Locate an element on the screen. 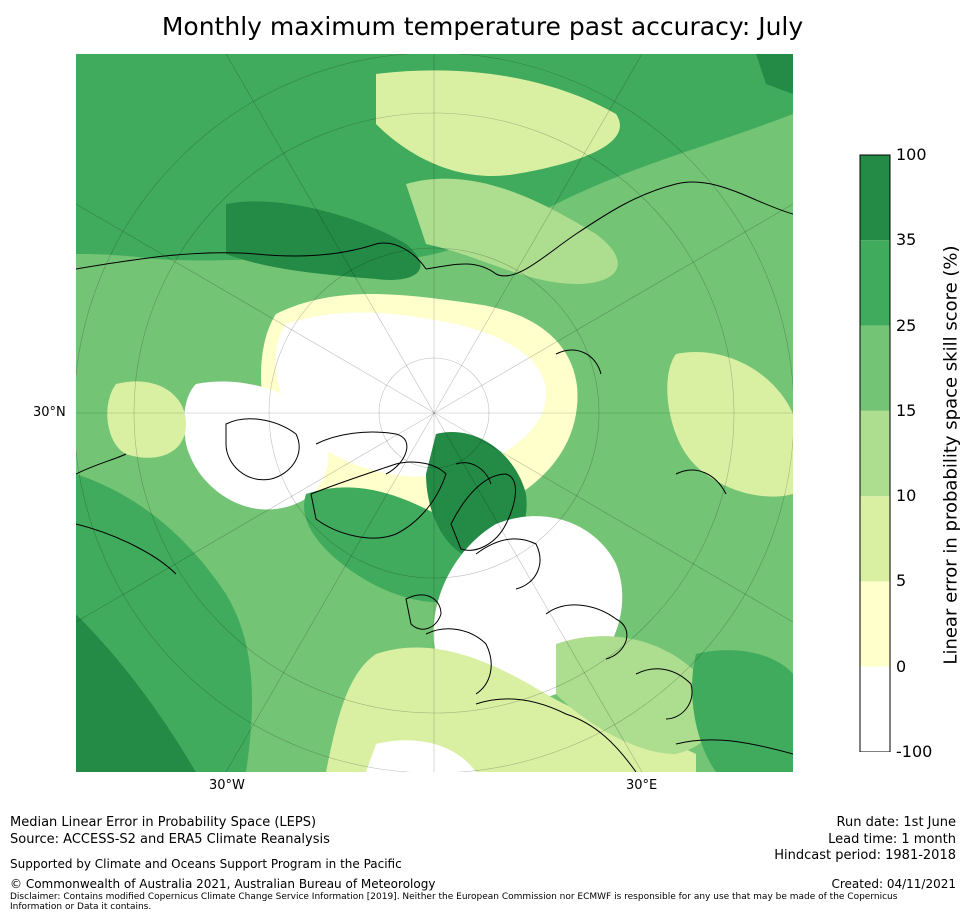  skill-region-europe-light is located at coordinates (511, 709).